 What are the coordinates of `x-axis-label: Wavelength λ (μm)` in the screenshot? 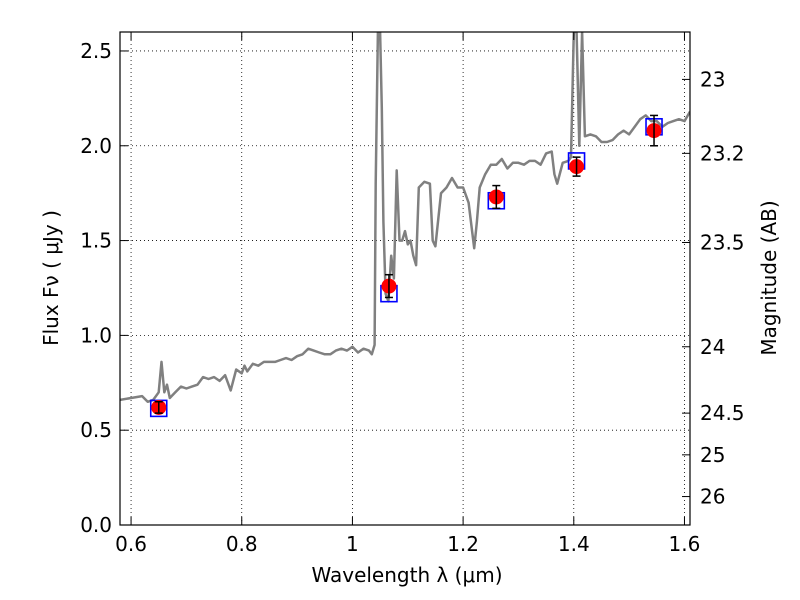 It's located at (406, 575).